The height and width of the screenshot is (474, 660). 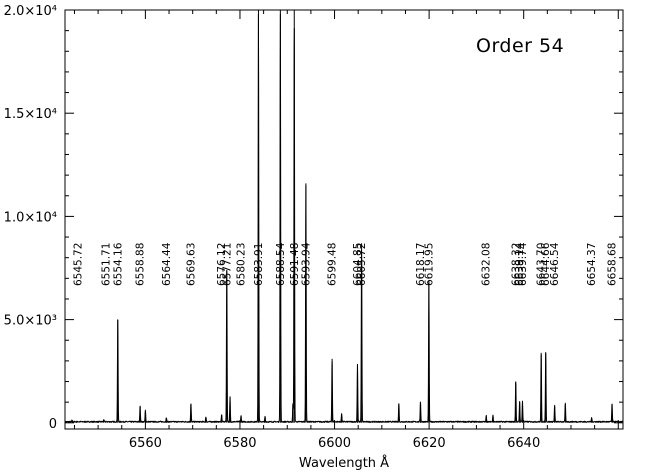 What do you see at coordinates (78, 264) in the screenshot?
I see `line-id-label: 6545.72` at bounding box center [78, 264].